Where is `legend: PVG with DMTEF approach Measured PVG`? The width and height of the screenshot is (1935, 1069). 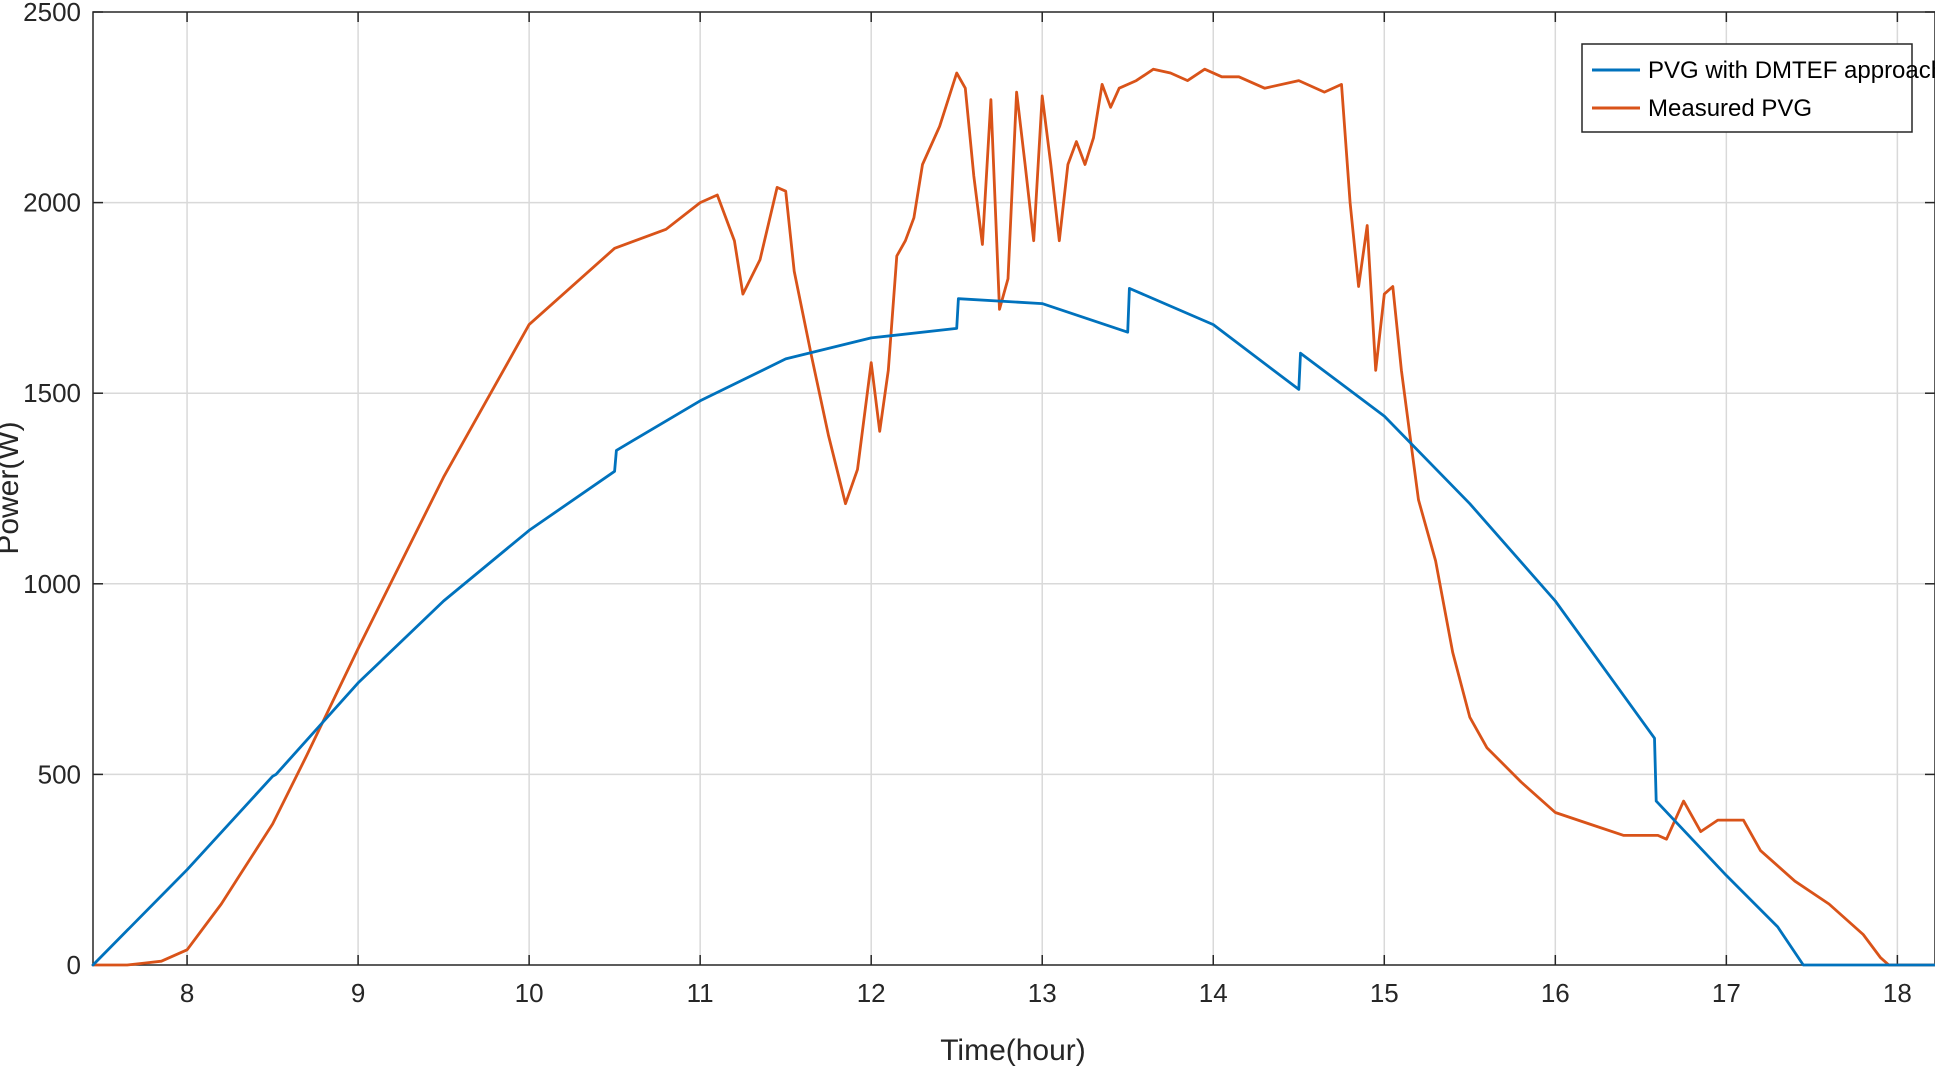 legend: PVG with DMTEF approach Measured PVG is located at coordinates (1758, 88).